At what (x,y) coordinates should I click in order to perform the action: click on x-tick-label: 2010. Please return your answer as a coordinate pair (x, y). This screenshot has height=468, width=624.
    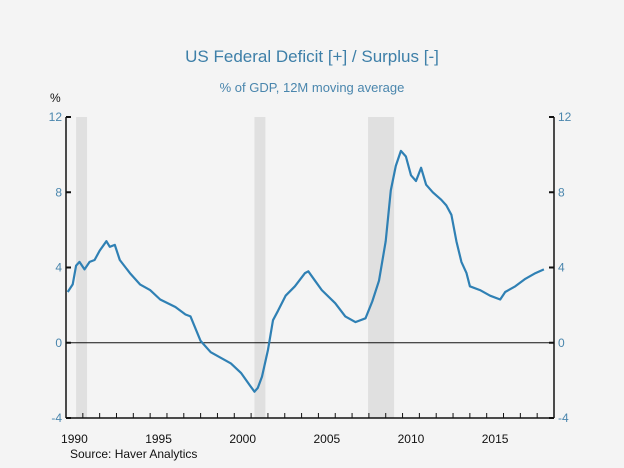
    Looking at the image, I should click on (411, 439).